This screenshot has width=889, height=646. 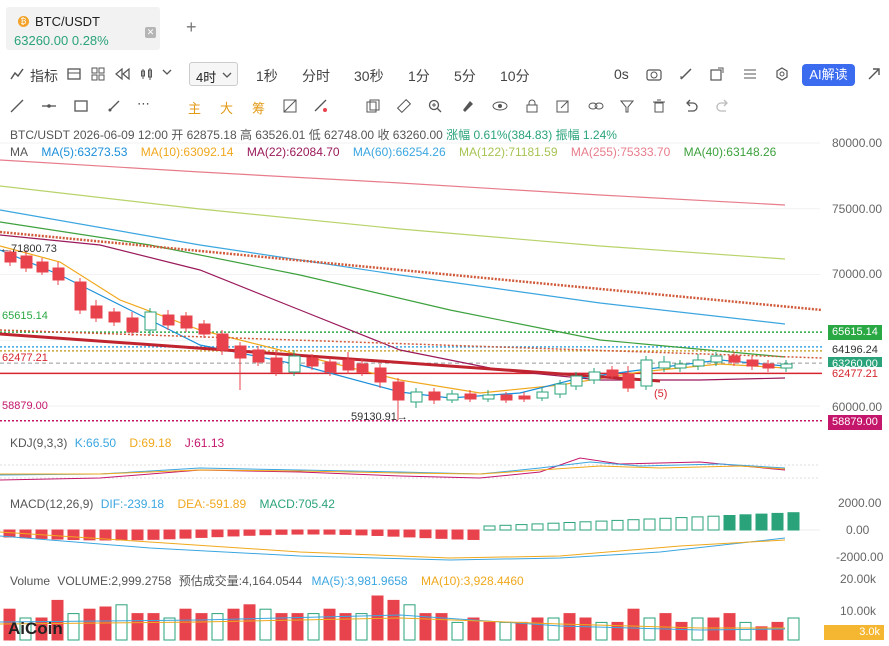 I want to click on brush-icon, so click(x=114, y=108).